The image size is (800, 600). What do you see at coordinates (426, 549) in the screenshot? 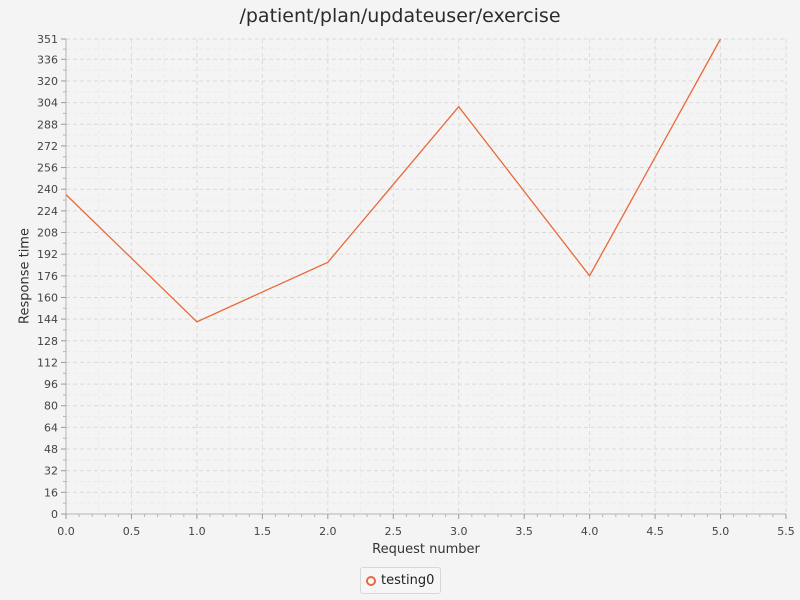
I see `x-axis-label: Request number` at bounding box center [426, 549].